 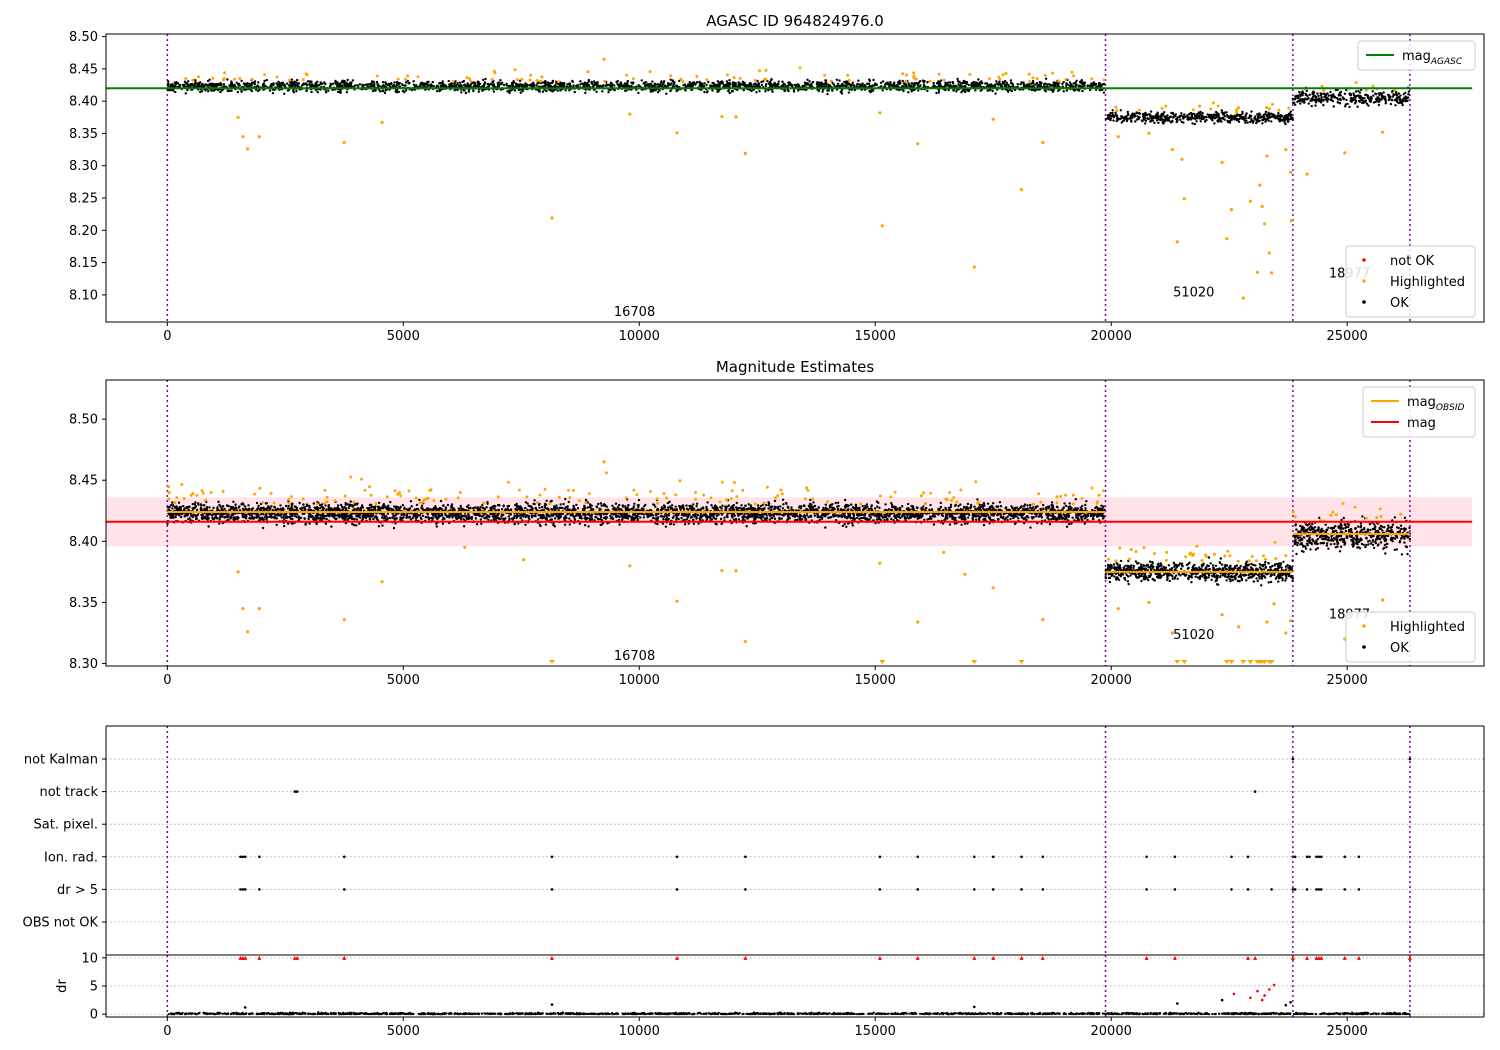 I want to click on y-tick-label: 8.10, so click(x=83, y=295).